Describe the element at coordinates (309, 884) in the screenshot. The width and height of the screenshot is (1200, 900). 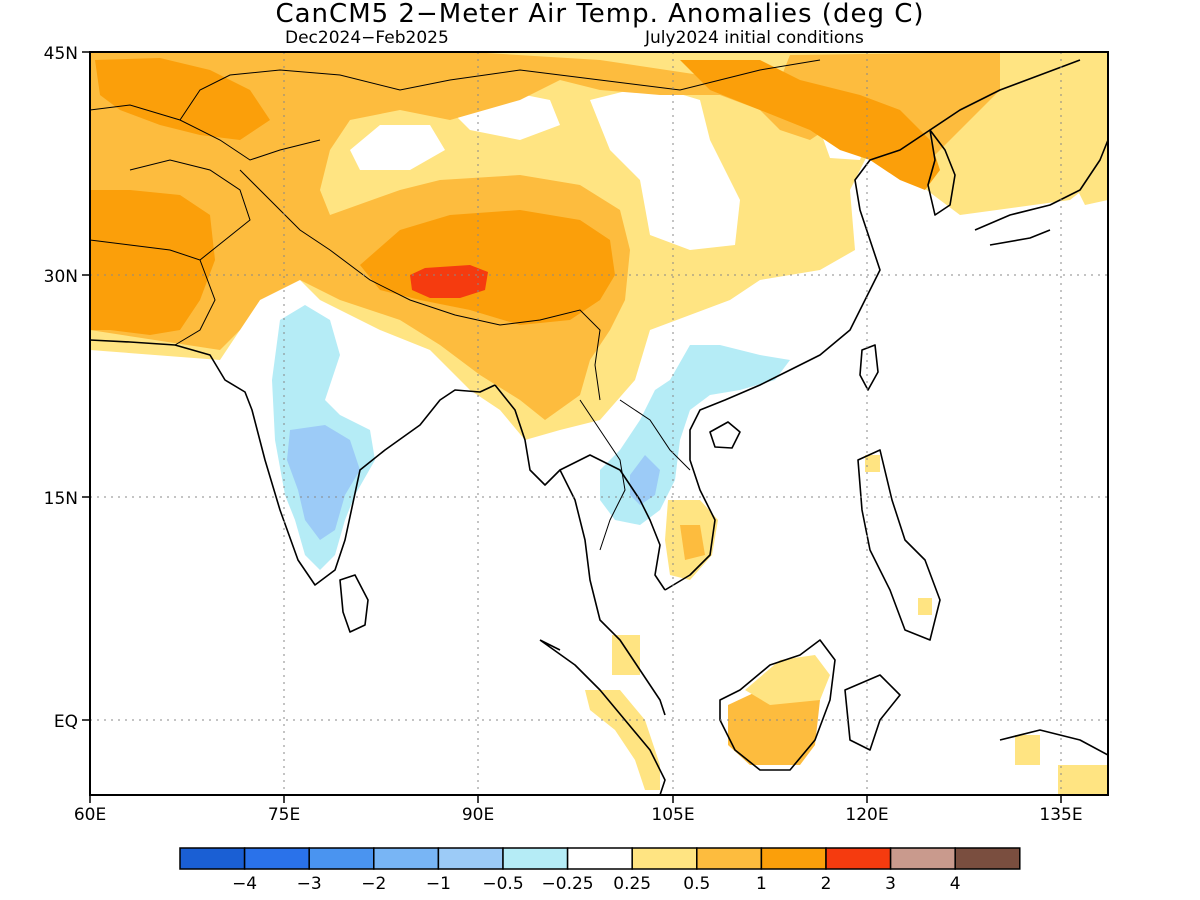
I see `colorbar-label: −3` at that location.